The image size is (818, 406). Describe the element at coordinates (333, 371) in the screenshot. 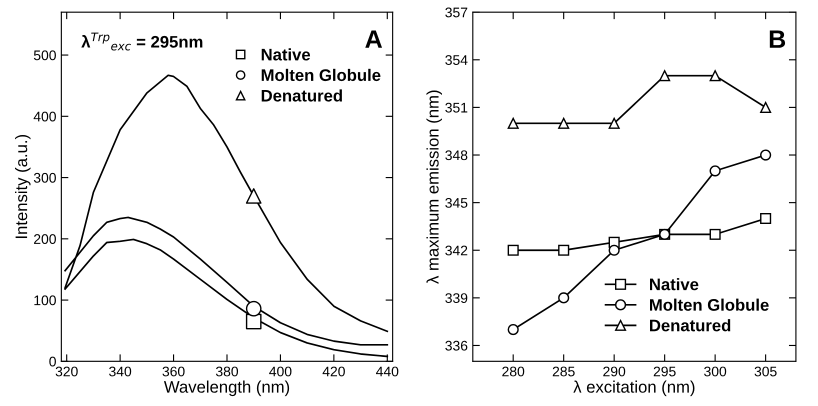

I see `x-tick-label: 420` at that location.